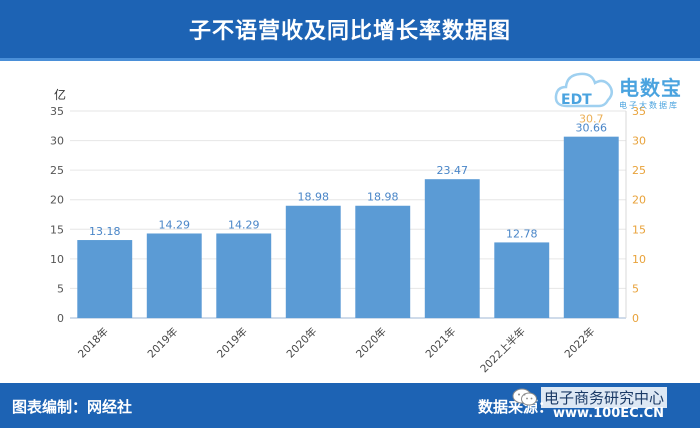  I want to click on y2-tick-label: 35, so click(639, 111).